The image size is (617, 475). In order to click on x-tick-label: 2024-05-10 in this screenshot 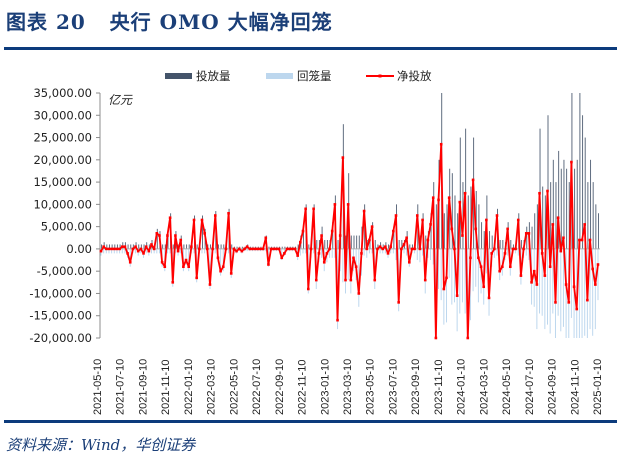, I will do `click(507, 387)`.